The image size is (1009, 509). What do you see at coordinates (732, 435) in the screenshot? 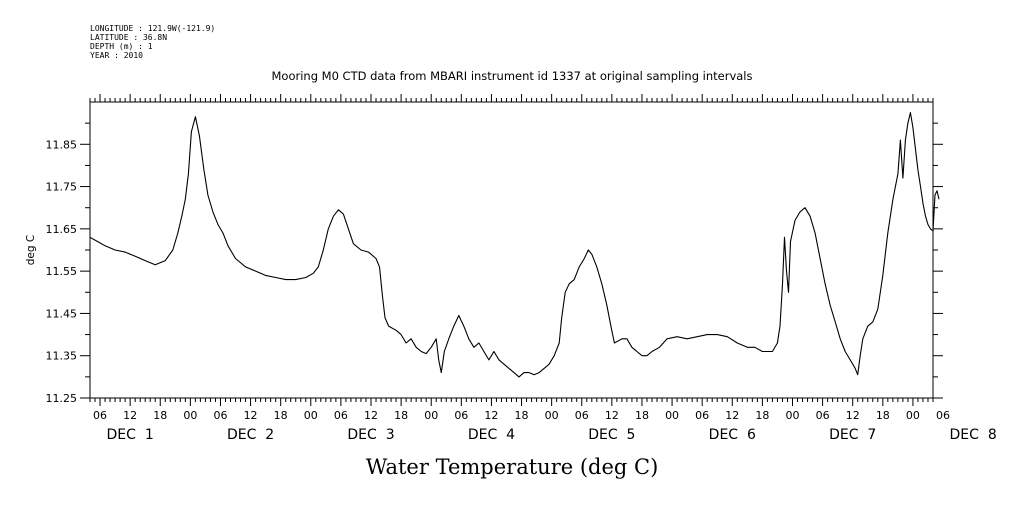
I see `x-day-label: DEC 6` at bounding box center [732, 435].